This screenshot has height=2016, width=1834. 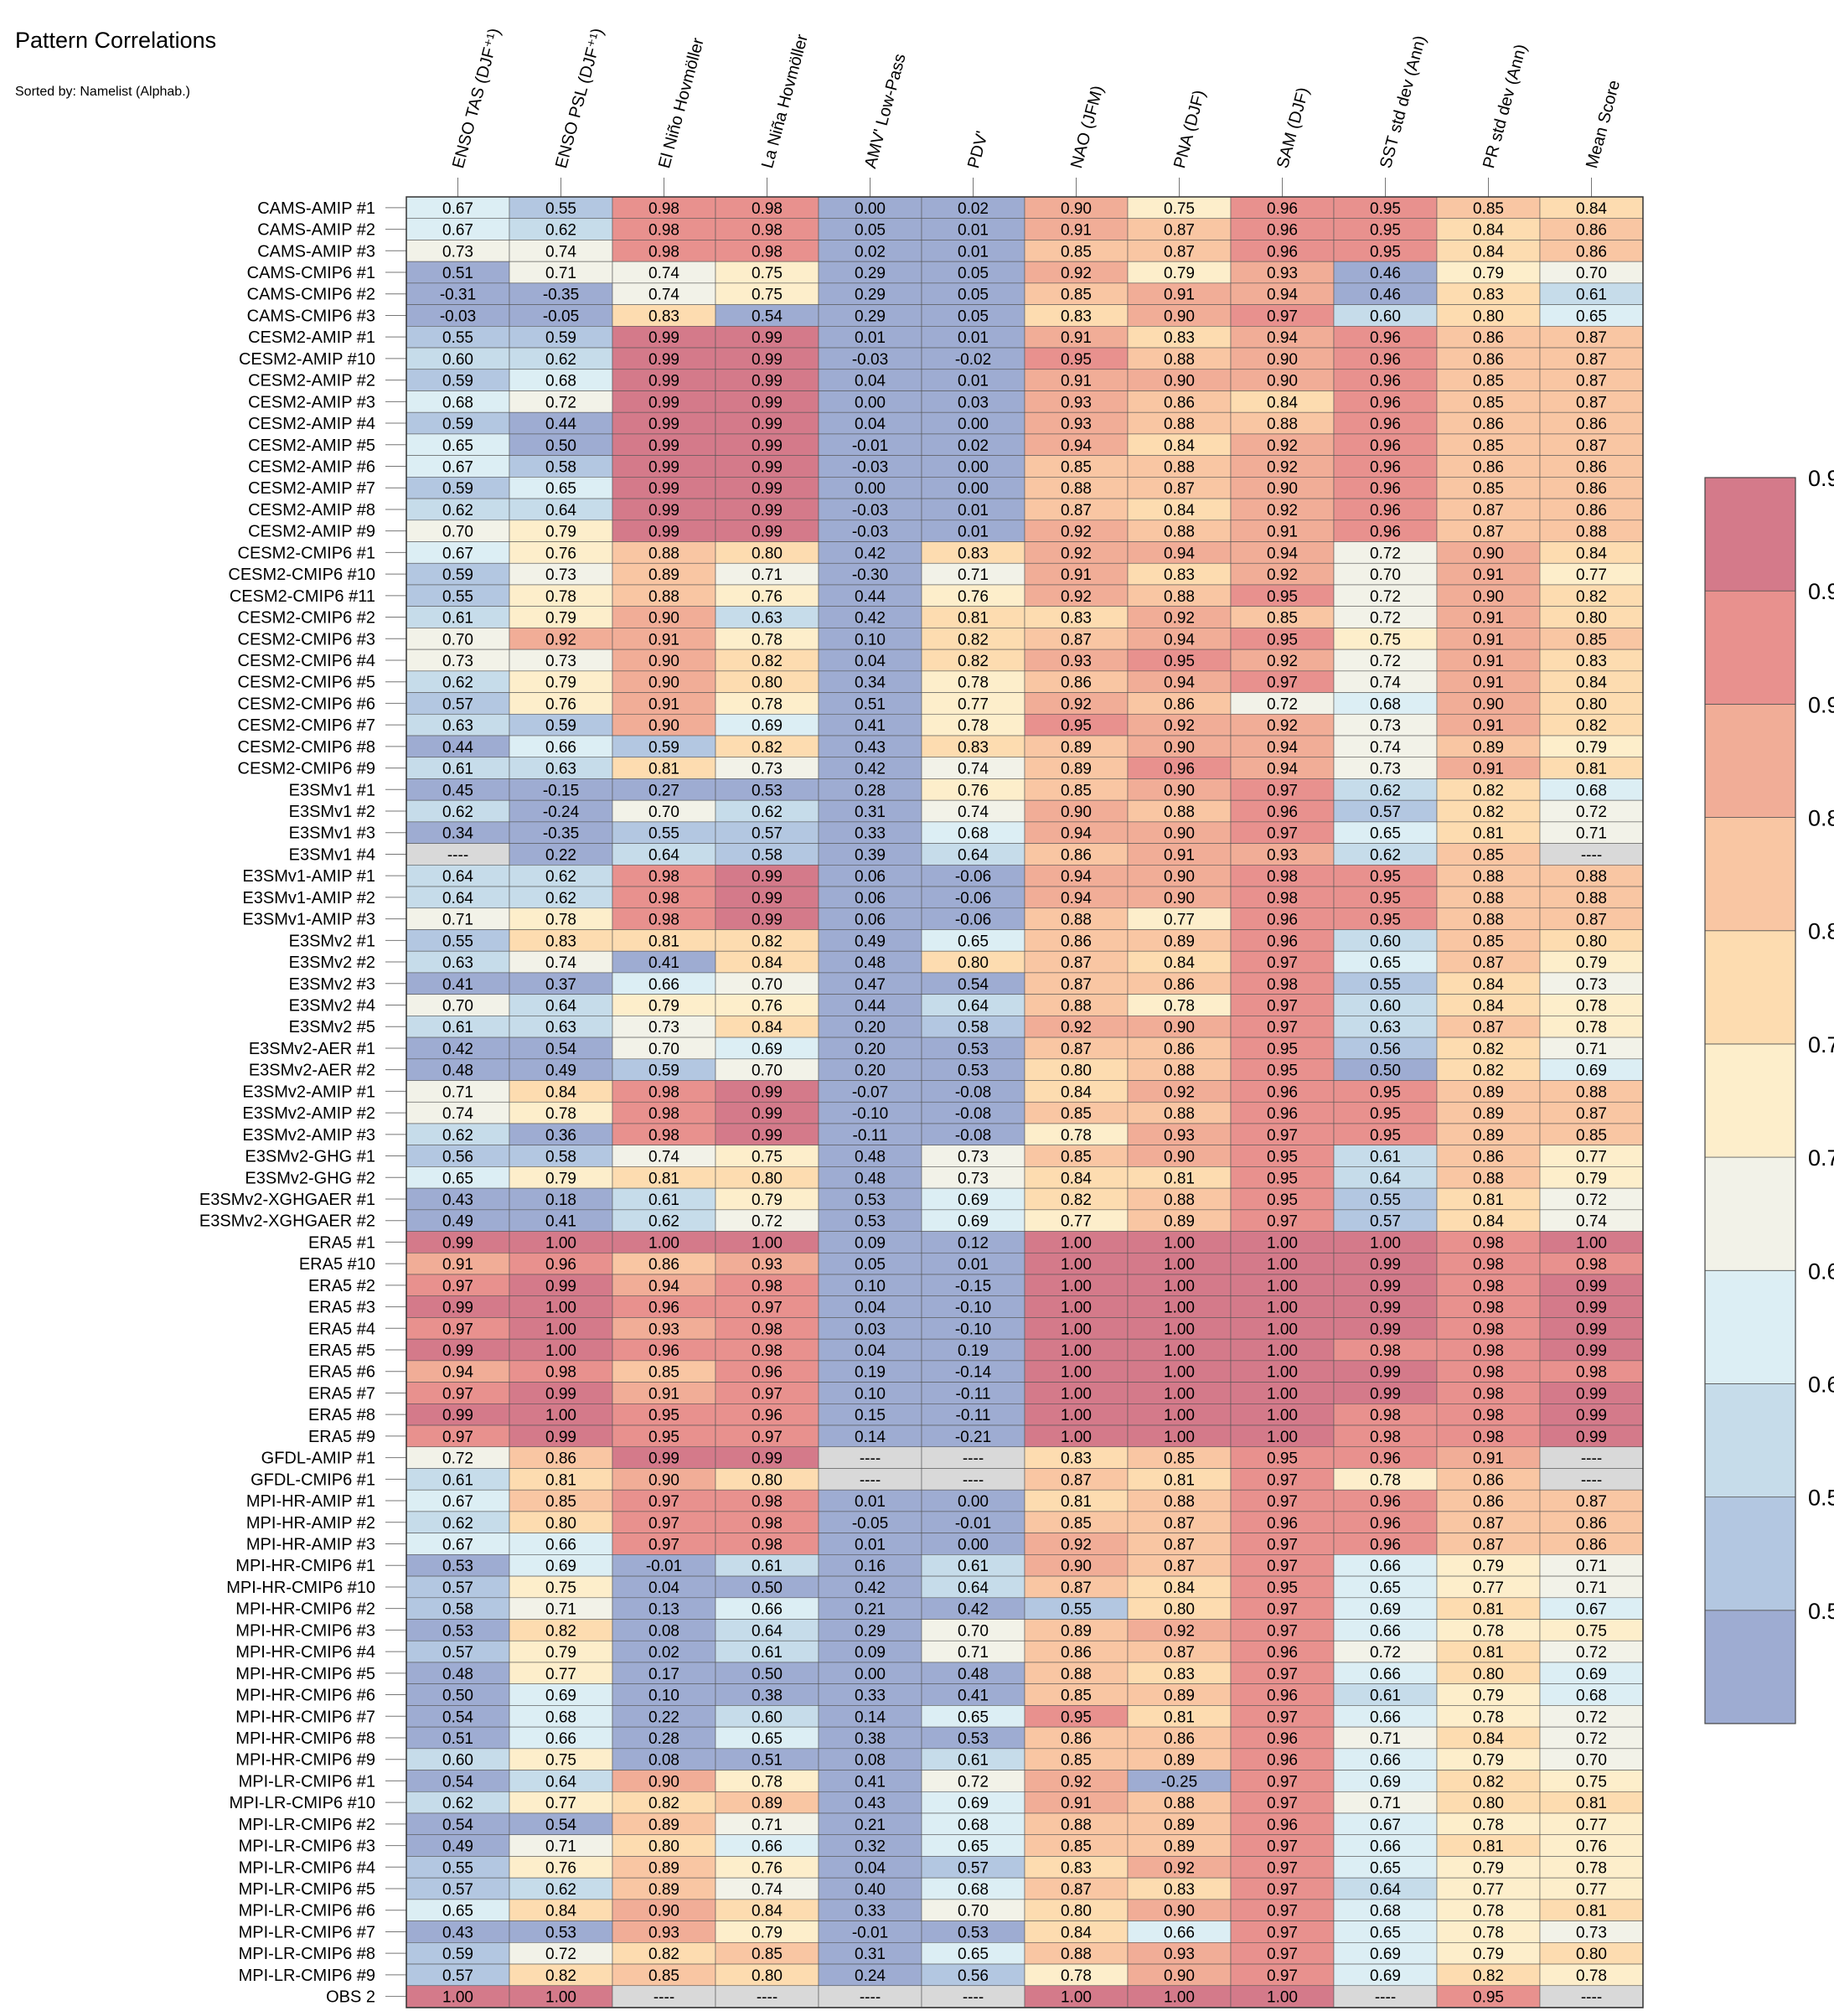 I want to click on cell-value-label: 0.72, so click(x=1591, y=1739).